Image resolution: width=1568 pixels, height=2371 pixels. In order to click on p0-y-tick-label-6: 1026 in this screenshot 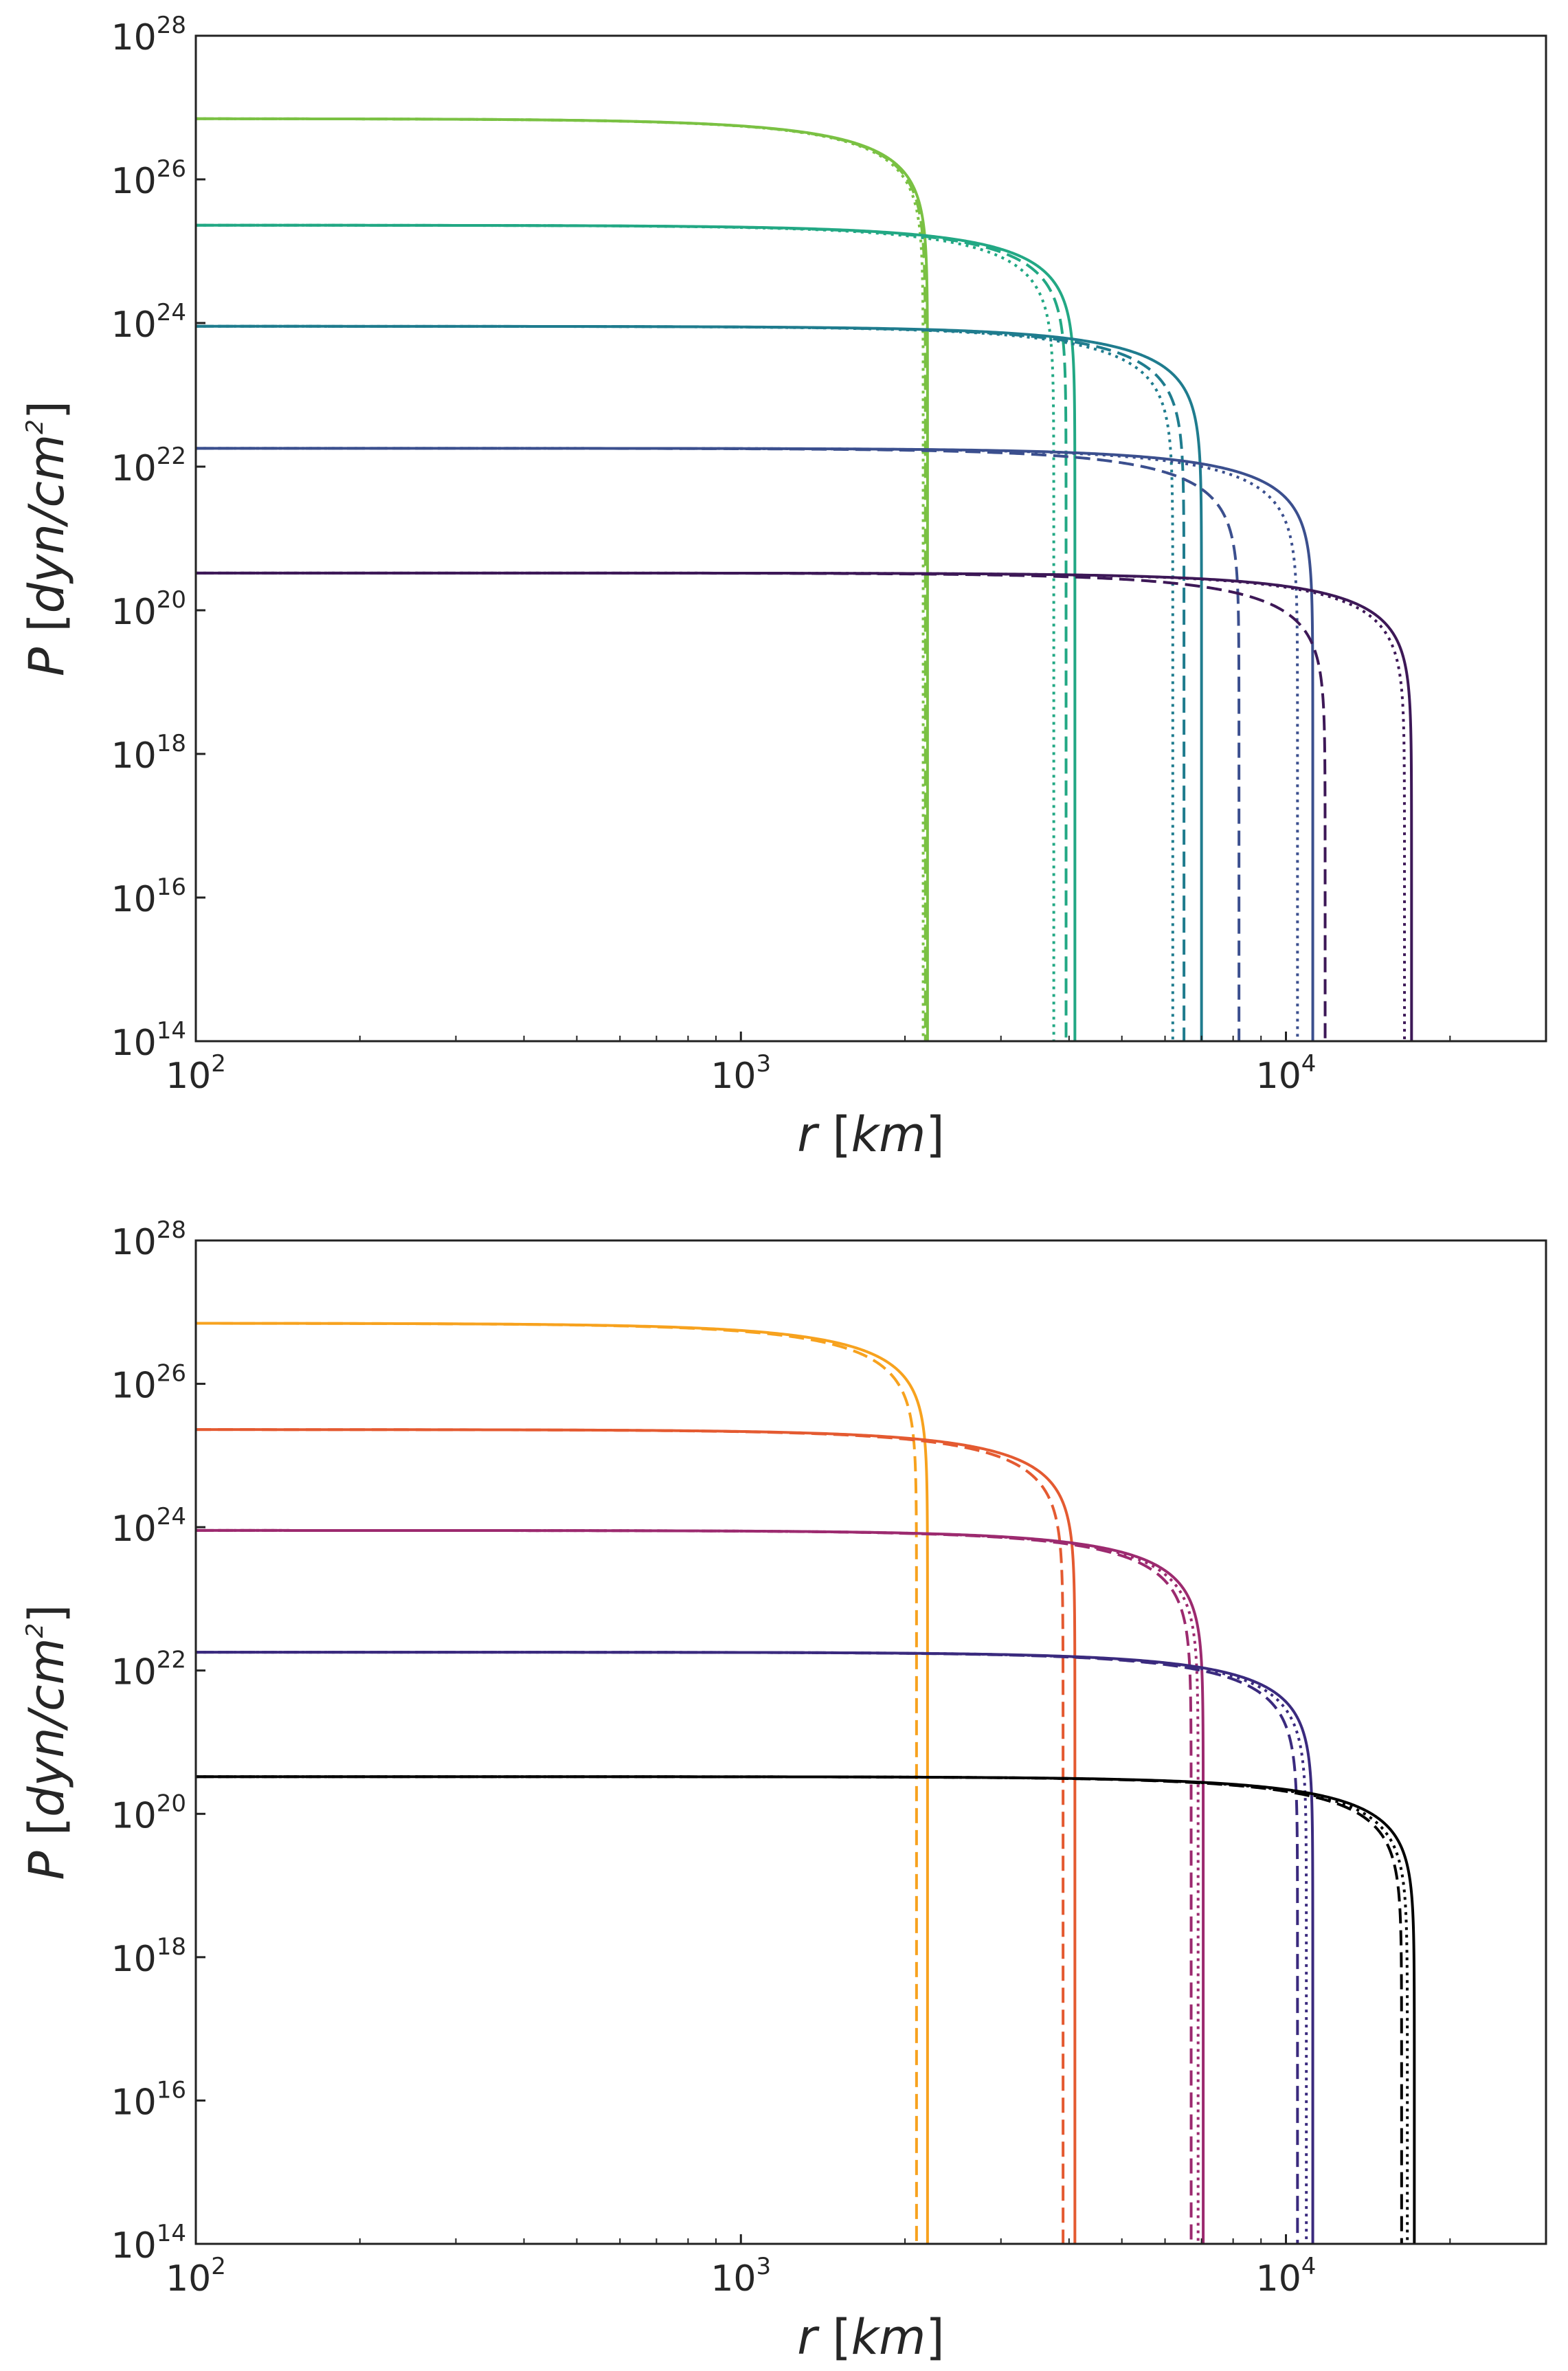, I will do `click(148, 179)`.